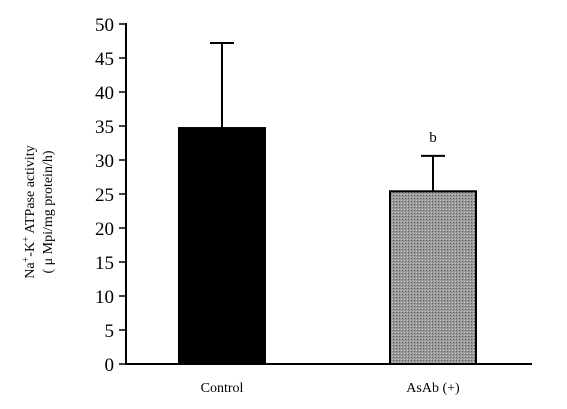  Describe the element at coordinates (104, 93) in the screenshot. I see `y-tick-label: 40` at that location.